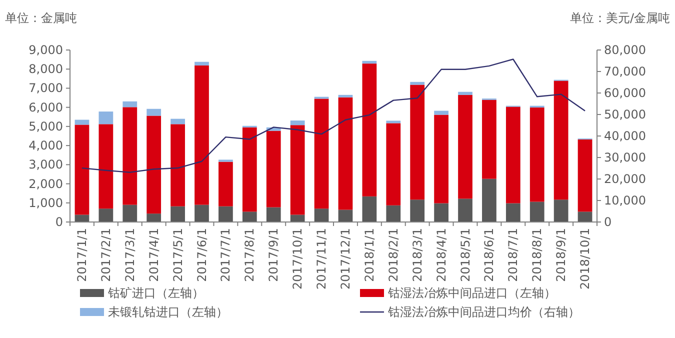 The width and height of the screenshot is (675, 338). Describe the element at coordinates (59, 222) in the screenshot. I see `y-tick-label: 0` at that location.